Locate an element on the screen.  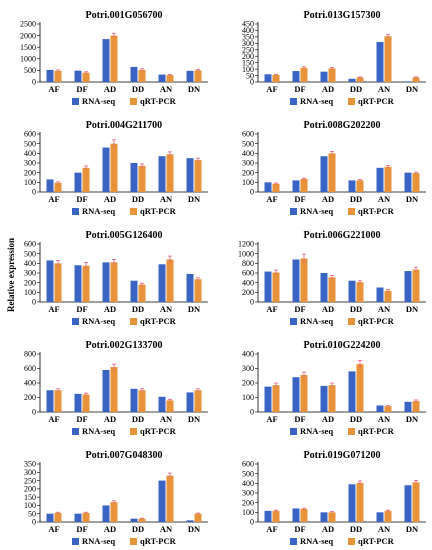
y-tick-label: 150 is located at coordinates (30, 497).